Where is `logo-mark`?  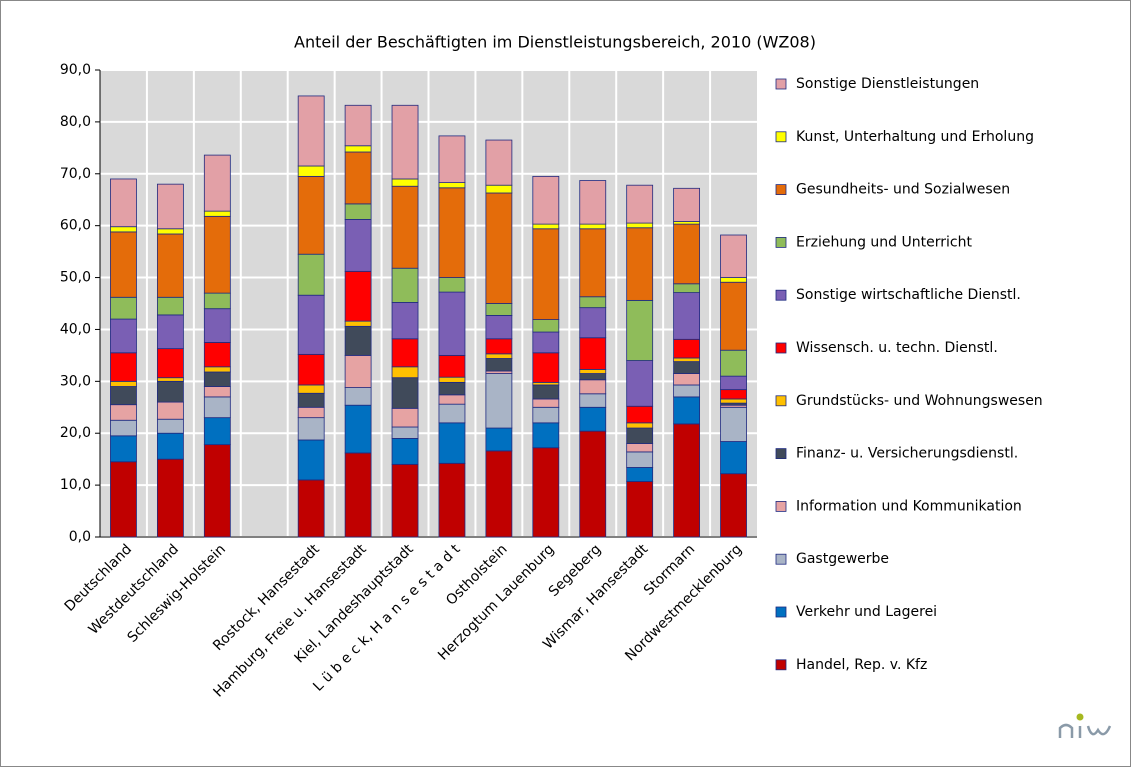
logo-mark is located at coordinates (1085, 730).